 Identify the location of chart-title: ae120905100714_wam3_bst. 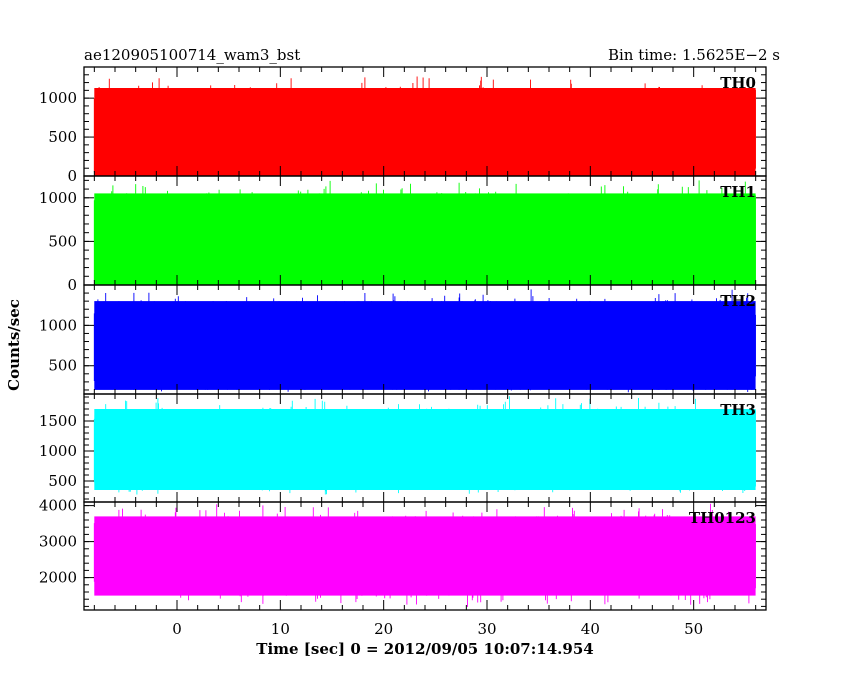
(192, 55).